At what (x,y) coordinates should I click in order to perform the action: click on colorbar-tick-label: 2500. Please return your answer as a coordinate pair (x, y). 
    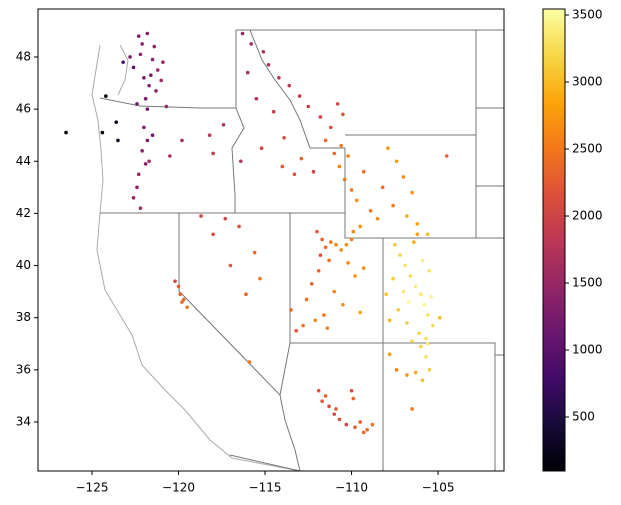
    Looking at the image, I should click on (587, 149).